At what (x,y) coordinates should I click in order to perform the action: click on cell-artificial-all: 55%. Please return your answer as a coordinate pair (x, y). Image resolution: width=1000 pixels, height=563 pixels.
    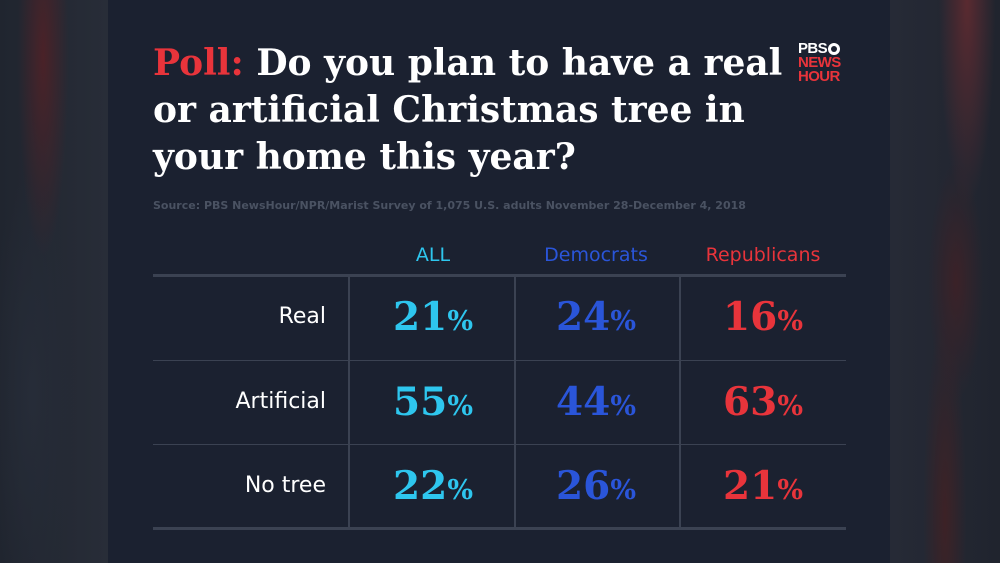
    Looking at the image, I should click on (433, 402).